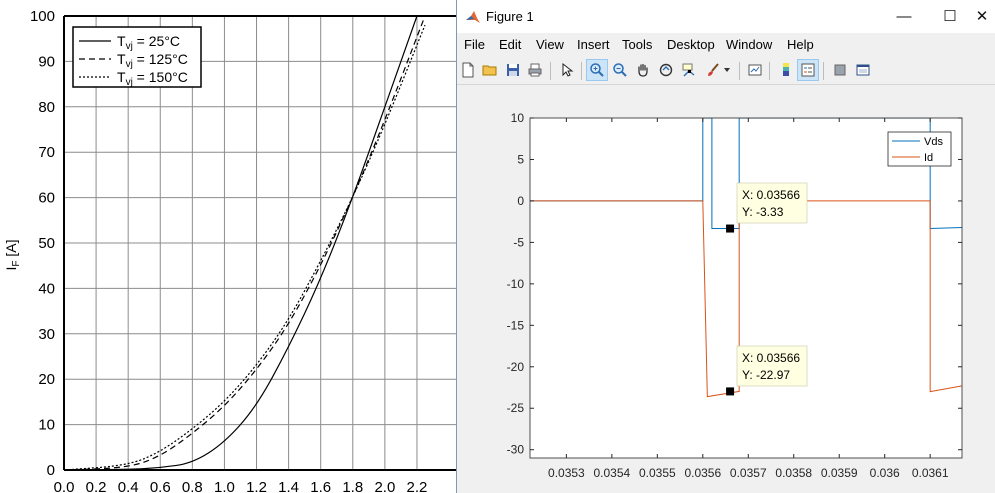 This screenshot has height=493, width=995. Describe the element at coordinates (550, 44) in the screenshot. I see `menu-view: View` at that location.